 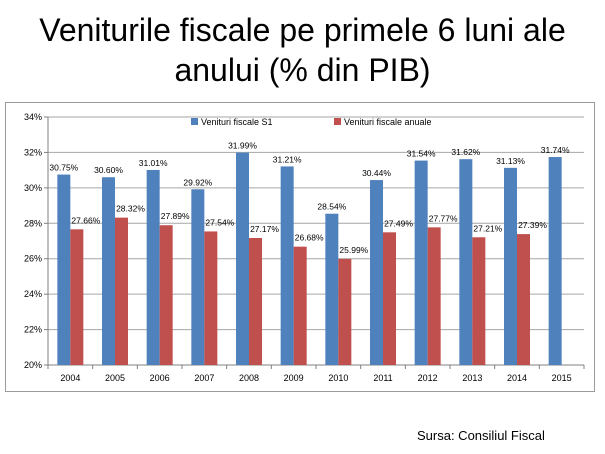 I want to click on bar-s2-2014, so click(x=523, y=299).